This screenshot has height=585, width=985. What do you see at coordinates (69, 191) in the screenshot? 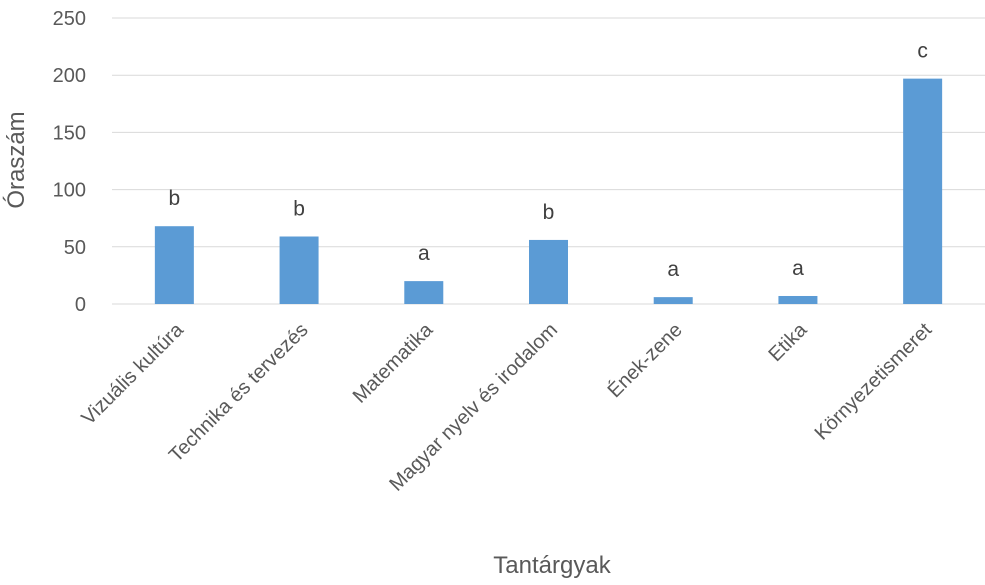
I see `y-tick-label: 100` at bounding box center [69, 191].